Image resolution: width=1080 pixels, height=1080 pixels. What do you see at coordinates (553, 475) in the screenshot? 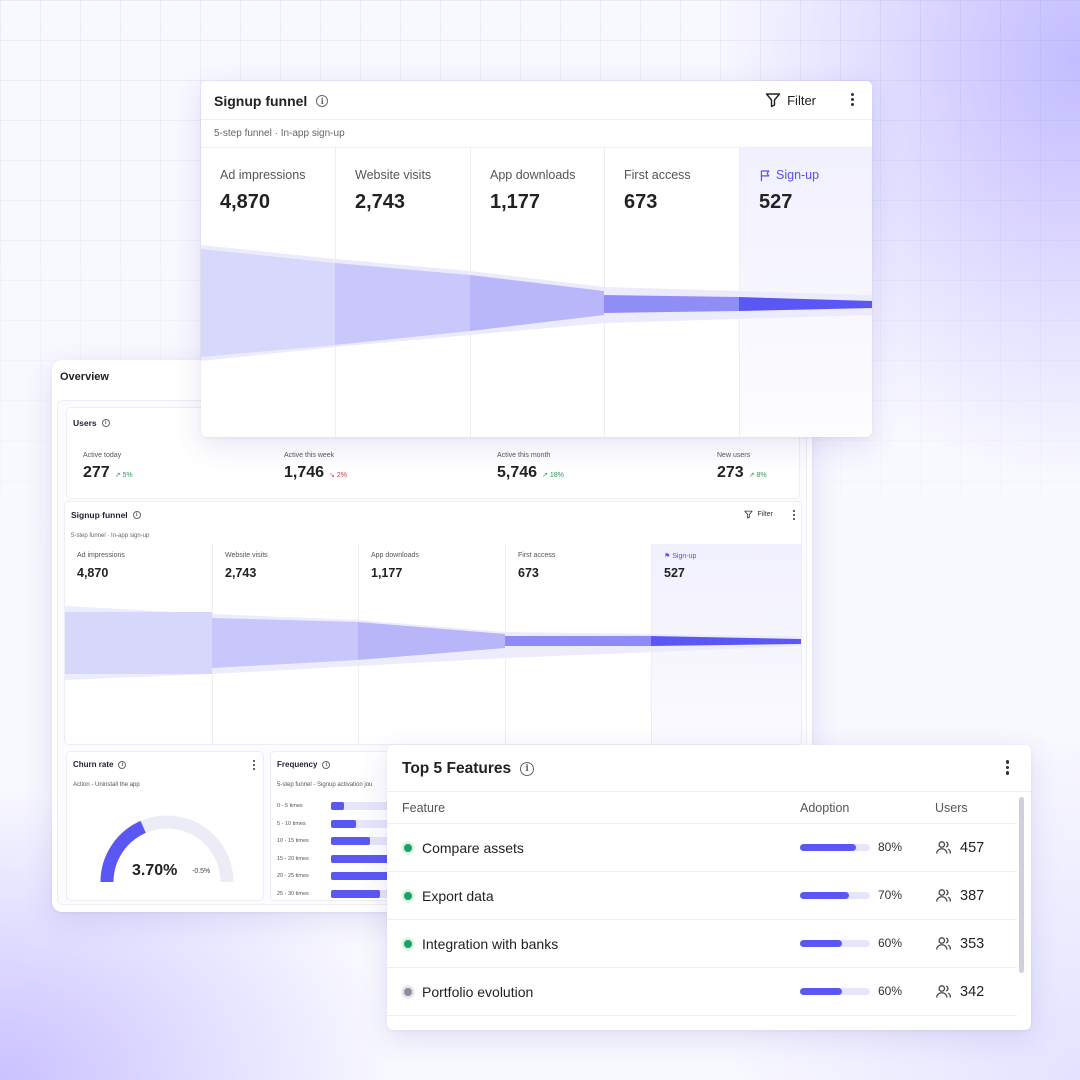
I see `stat-change: ↗ 18%` at bounding box center [553, 475].